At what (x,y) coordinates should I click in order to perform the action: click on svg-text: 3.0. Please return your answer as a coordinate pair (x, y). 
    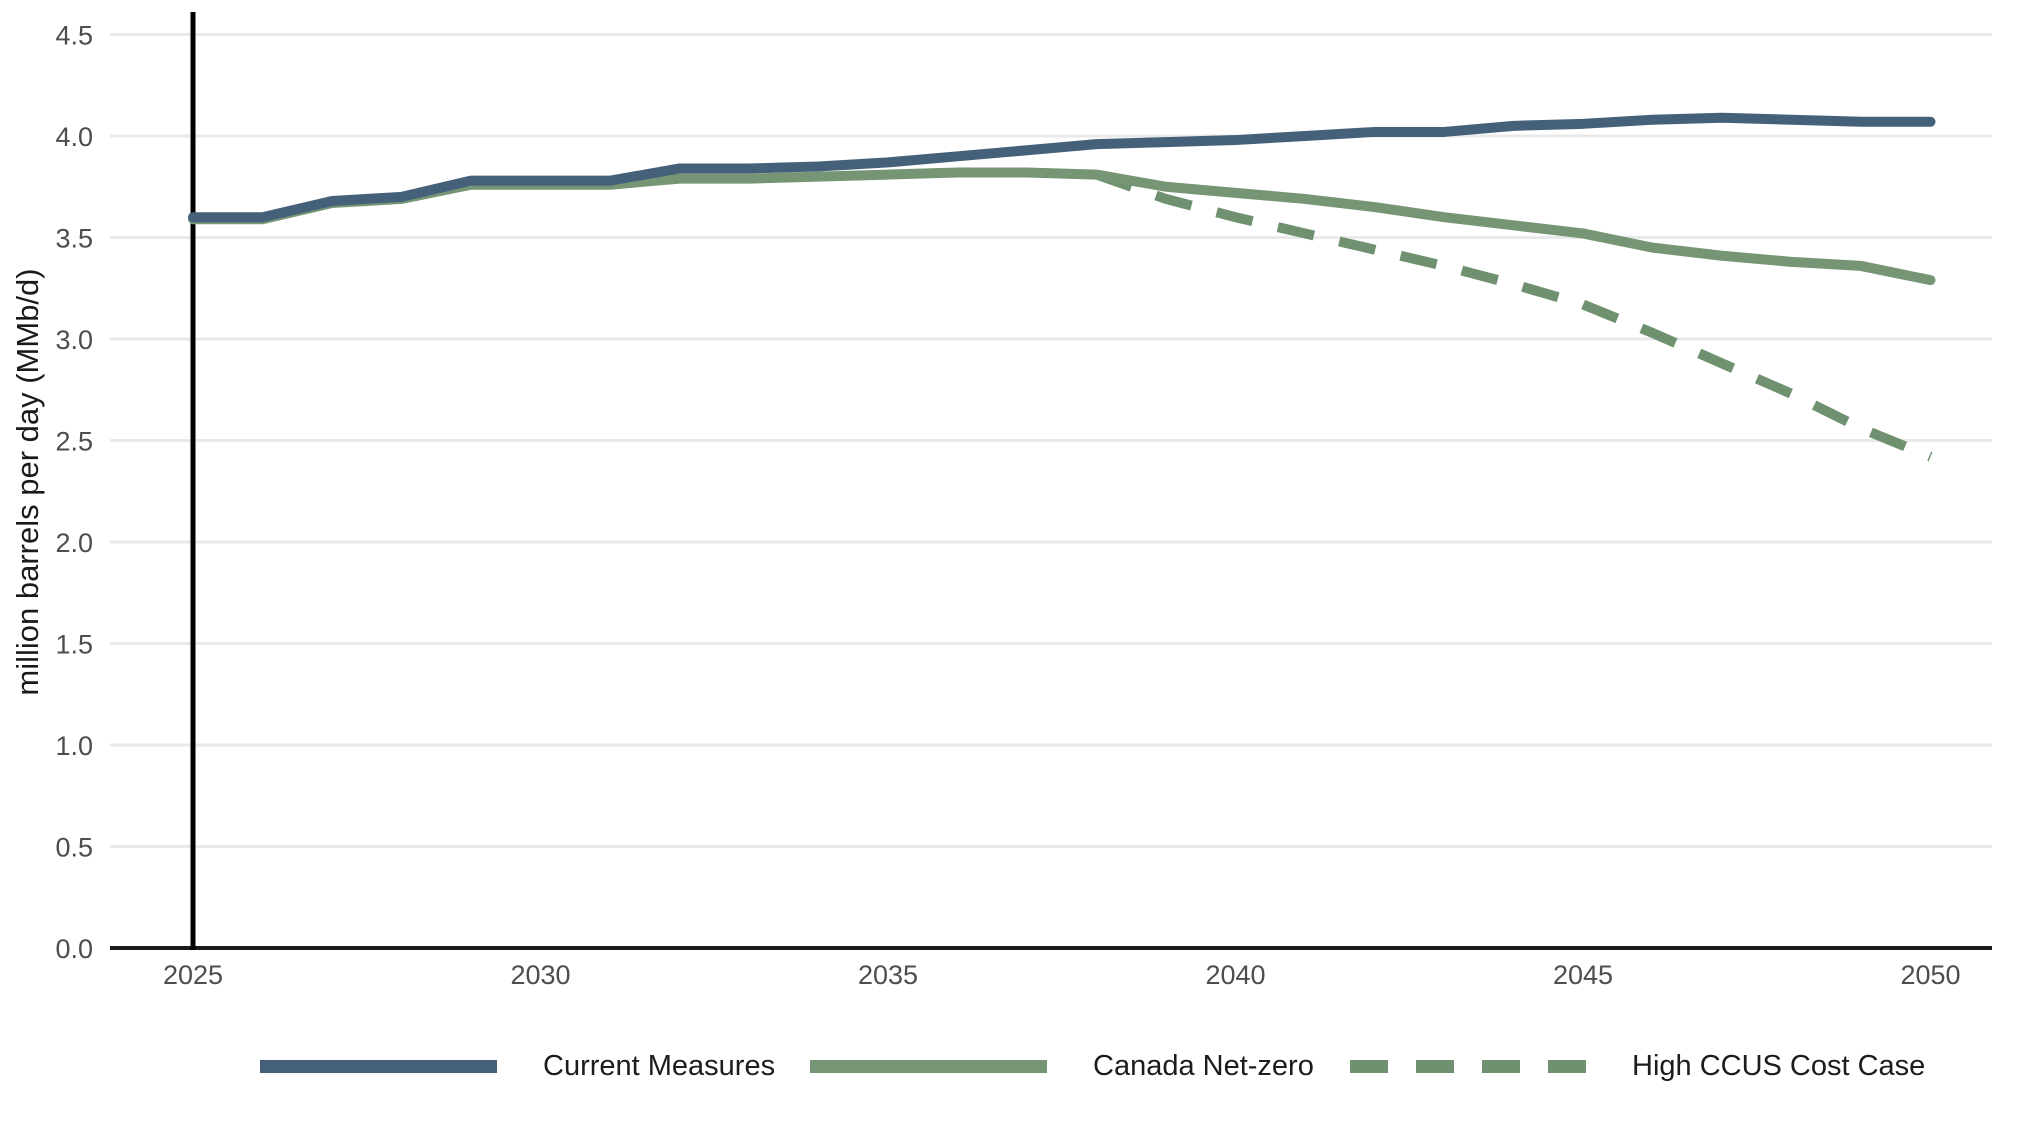
    Looking at the image, I should click on (74, 340).